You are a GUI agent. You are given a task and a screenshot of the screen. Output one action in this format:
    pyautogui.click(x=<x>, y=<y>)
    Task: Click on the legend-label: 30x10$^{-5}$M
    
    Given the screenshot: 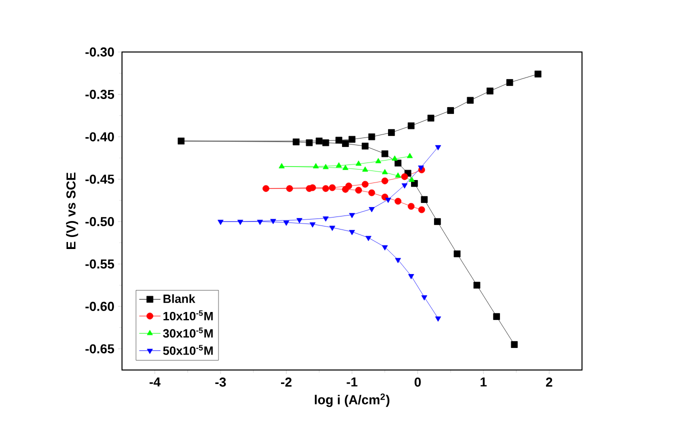 What is the action you would take?
    pyautogui.click(x=188, y=333)
    